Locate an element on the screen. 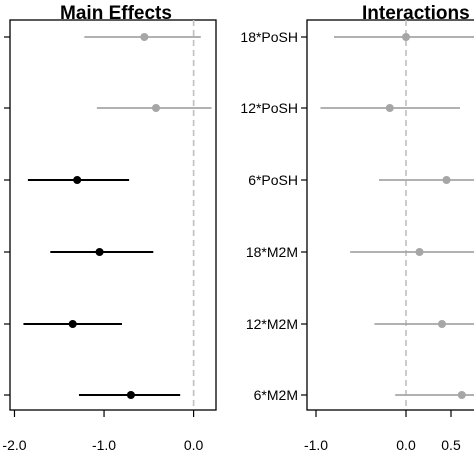  main-effects-title: Main Effects is located at coordinates (116, 13).